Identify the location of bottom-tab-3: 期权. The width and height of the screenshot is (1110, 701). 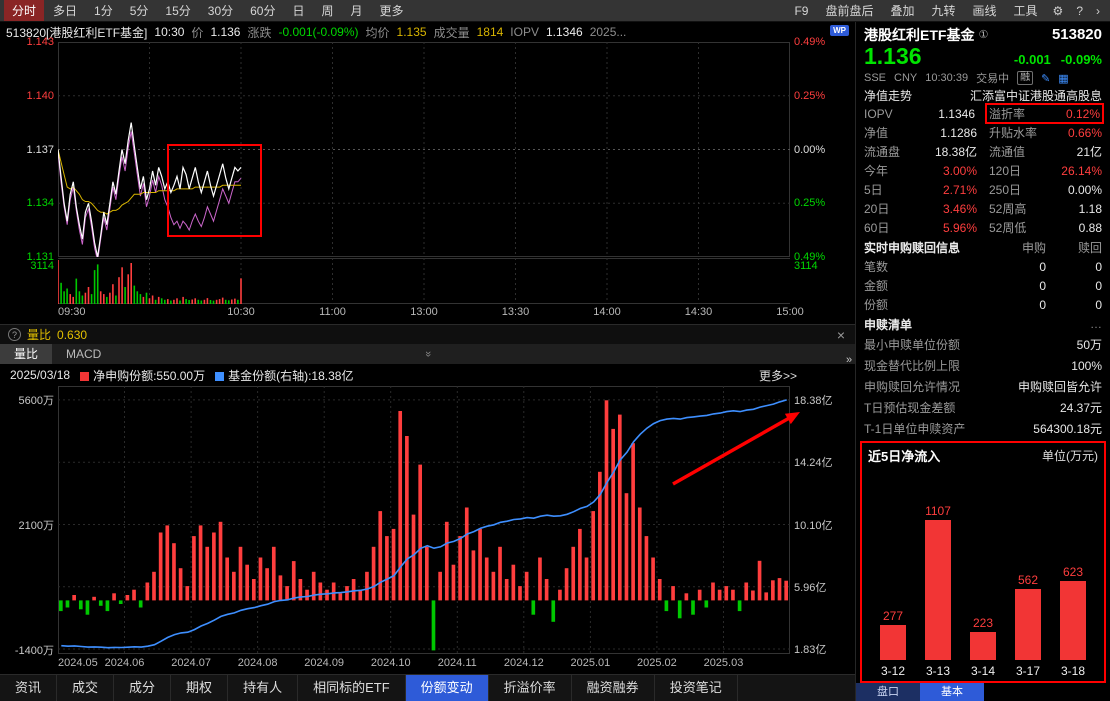
(200, 688).